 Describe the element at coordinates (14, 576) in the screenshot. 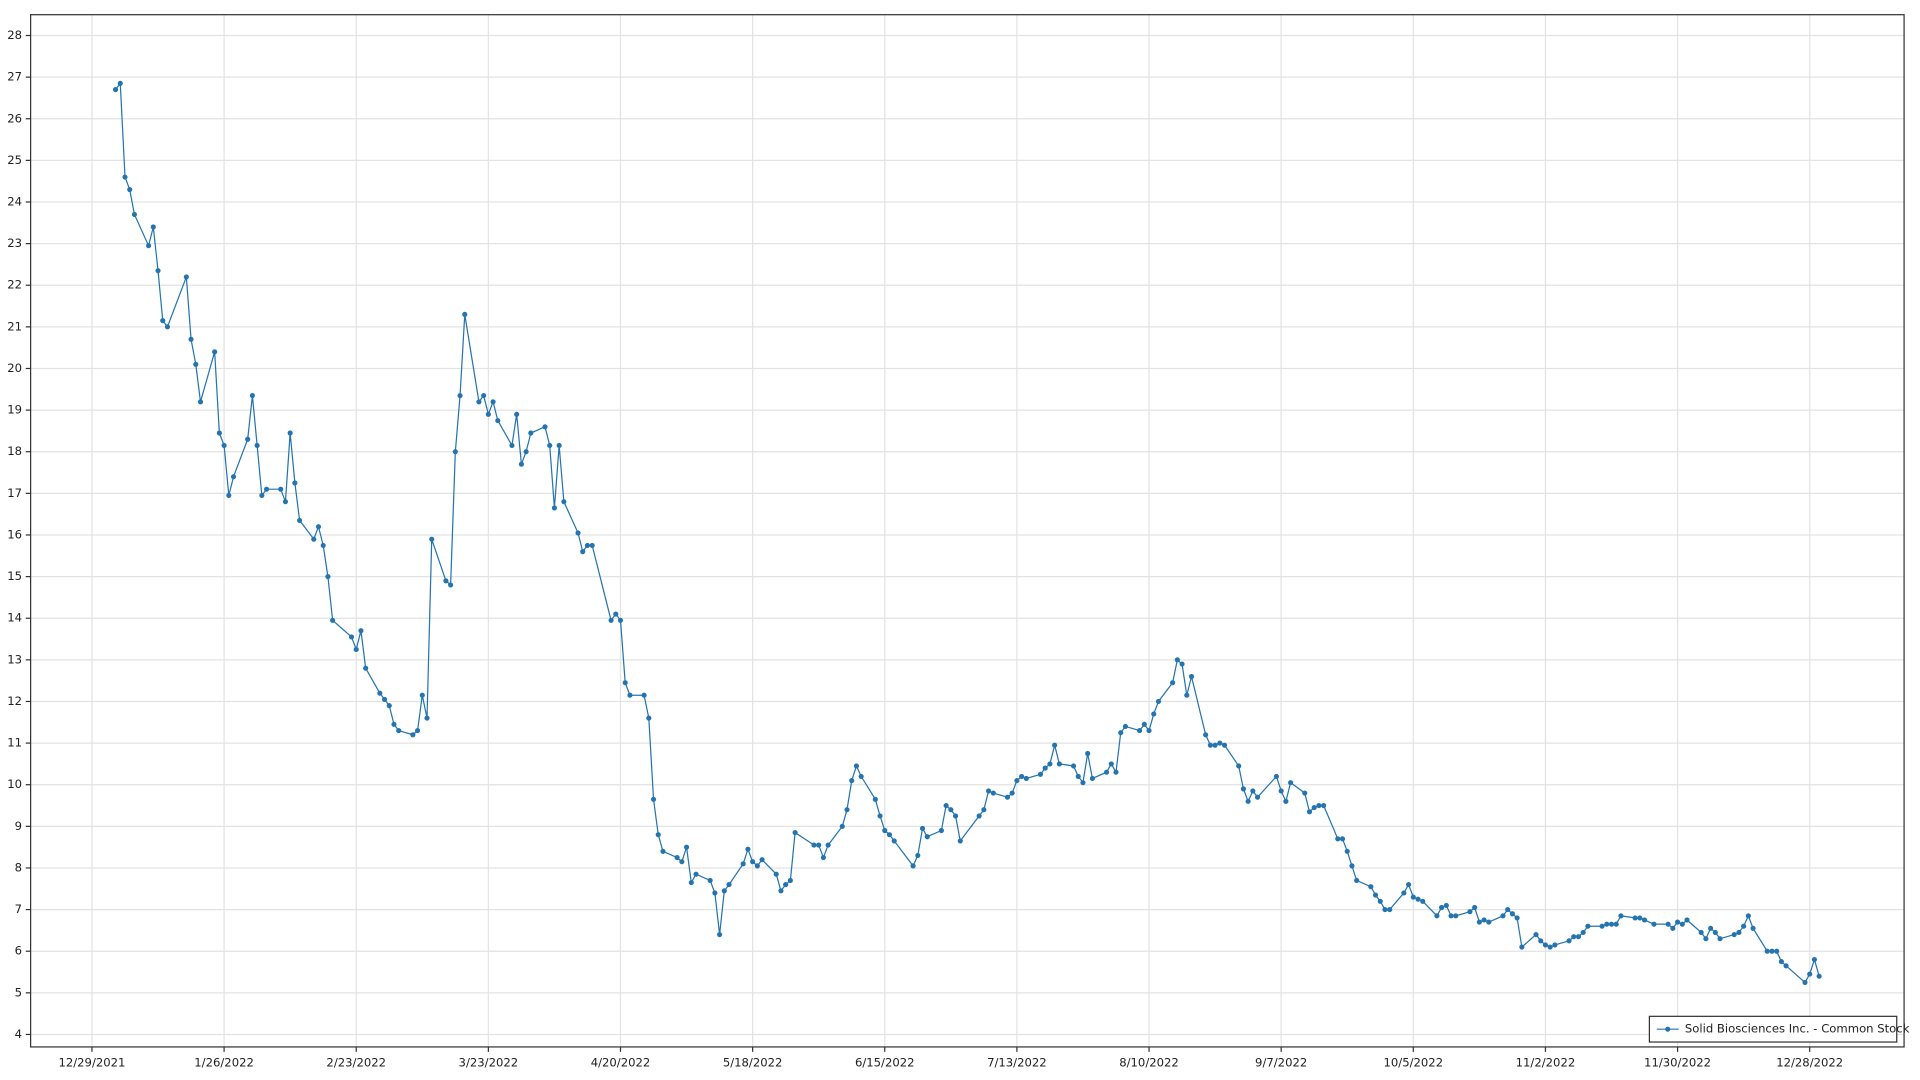

I see `y-tick-label: 15` at that location.